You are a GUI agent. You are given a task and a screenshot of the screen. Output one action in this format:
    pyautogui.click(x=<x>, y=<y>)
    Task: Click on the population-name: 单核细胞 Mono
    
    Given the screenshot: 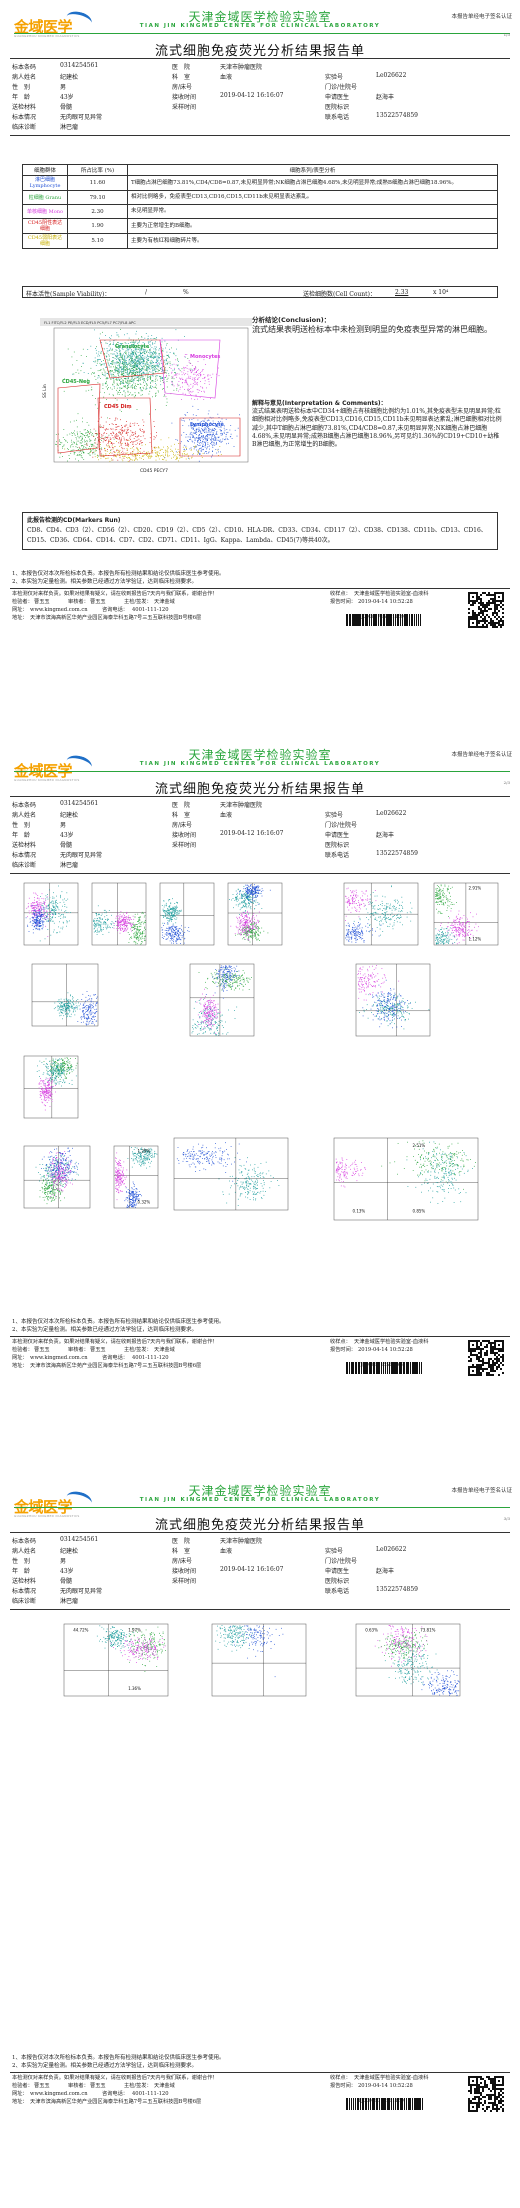 What is the action you would take?
    pyautogui.click(x=45, y=211)
    